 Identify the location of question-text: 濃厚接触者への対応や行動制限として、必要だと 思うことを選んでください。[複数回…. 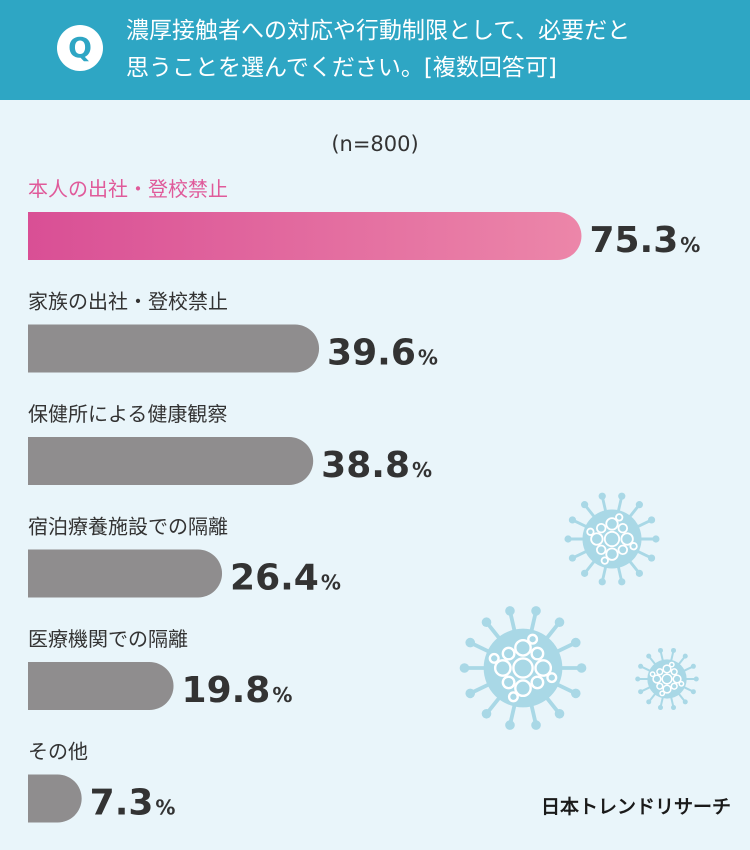
(431, 50).